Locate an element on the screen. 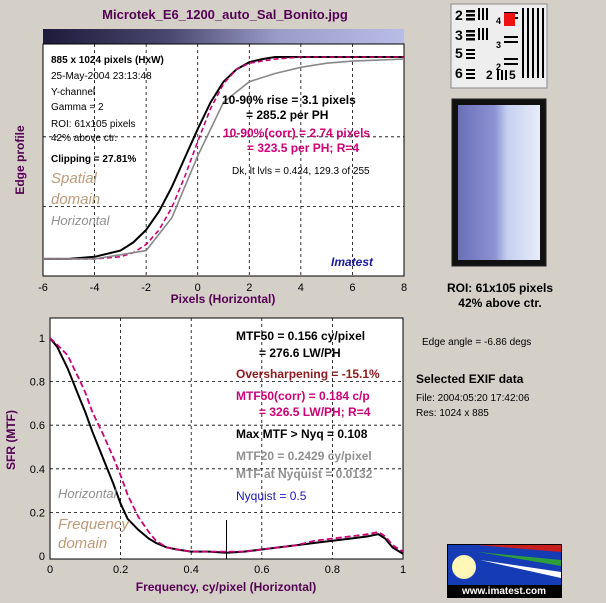 This screenshot has height=603, width=606. edge-x-tick-label: 8 is located at coordinates (404, 288).